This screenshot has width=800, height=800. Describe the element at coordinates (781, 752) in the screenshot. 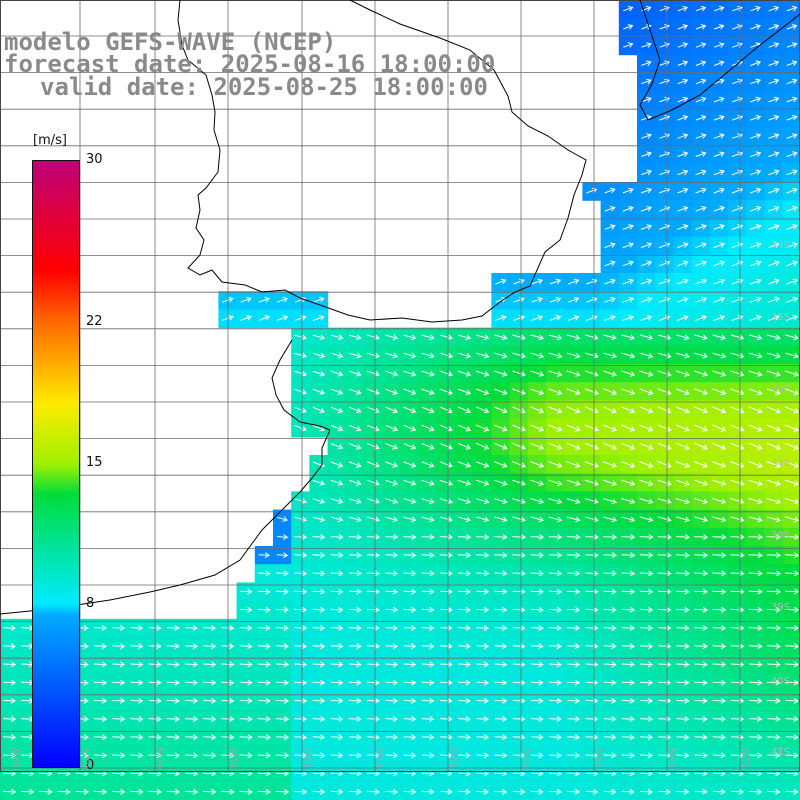

I see `latitude-label: 41S` at that location.